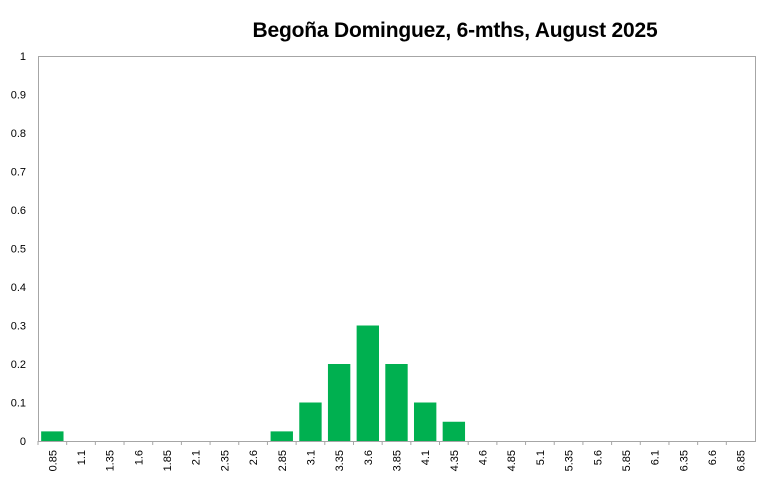 Image resolution: width=770 pixels, height=483 pixels. I want to click on y-tick-label: 0.2, so click(18, 365).